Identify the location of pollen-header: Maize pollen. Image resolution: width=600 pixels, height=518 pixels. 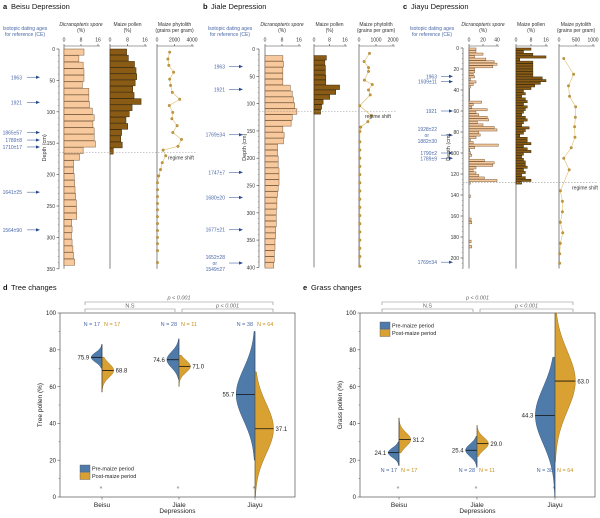
(329, 25).